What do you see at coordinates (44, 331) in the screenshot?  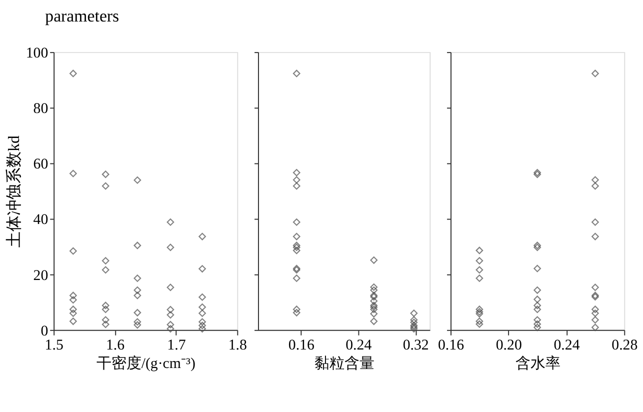 I see `y-tick-label: 0` at bounding box center [44, 331].